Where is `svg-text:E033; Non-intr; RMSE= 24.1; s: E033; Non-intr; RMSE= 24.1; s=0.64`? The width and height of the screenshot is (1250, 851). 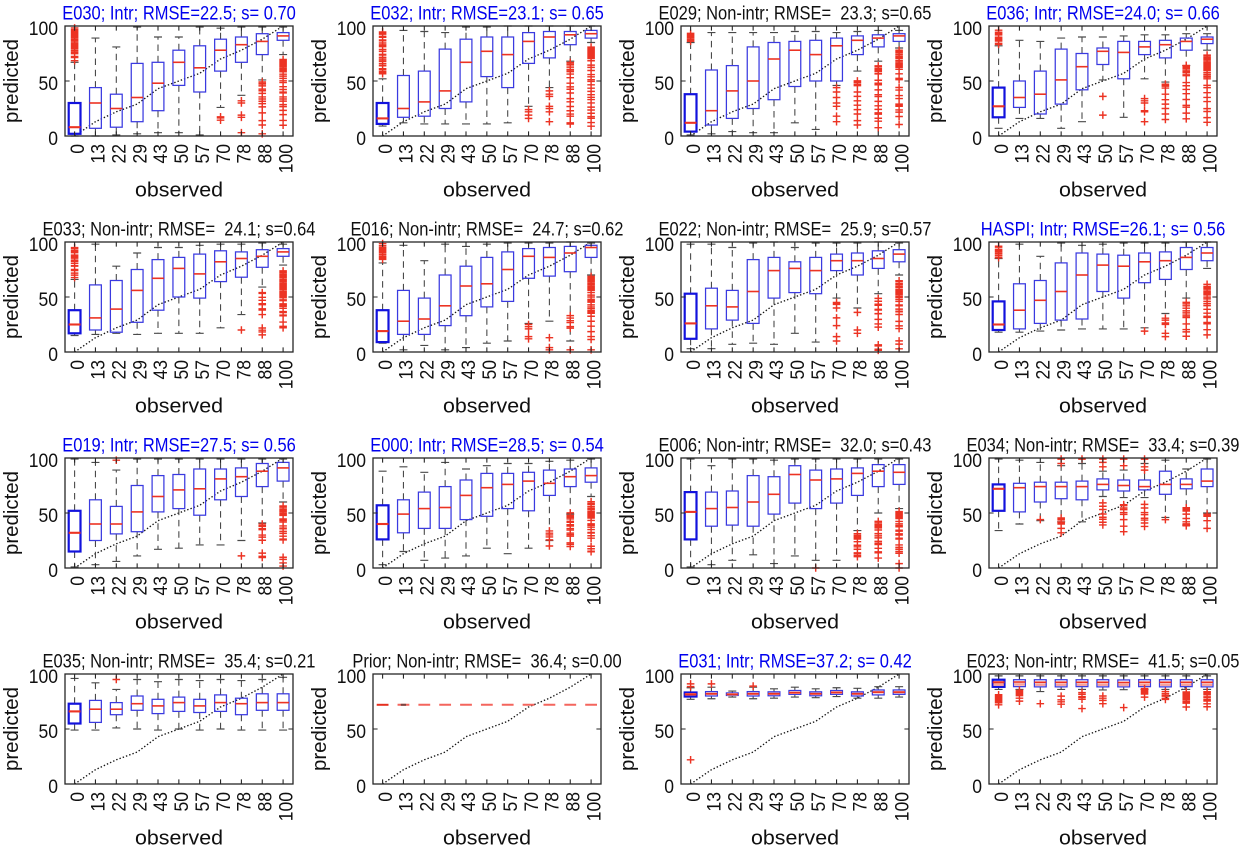 svg-text:E033; Non-intr; RMSE= 24.1; s: E033; Non-intr; RMSE= 24.1; s=0.64 is located at coordinates (179, 230).